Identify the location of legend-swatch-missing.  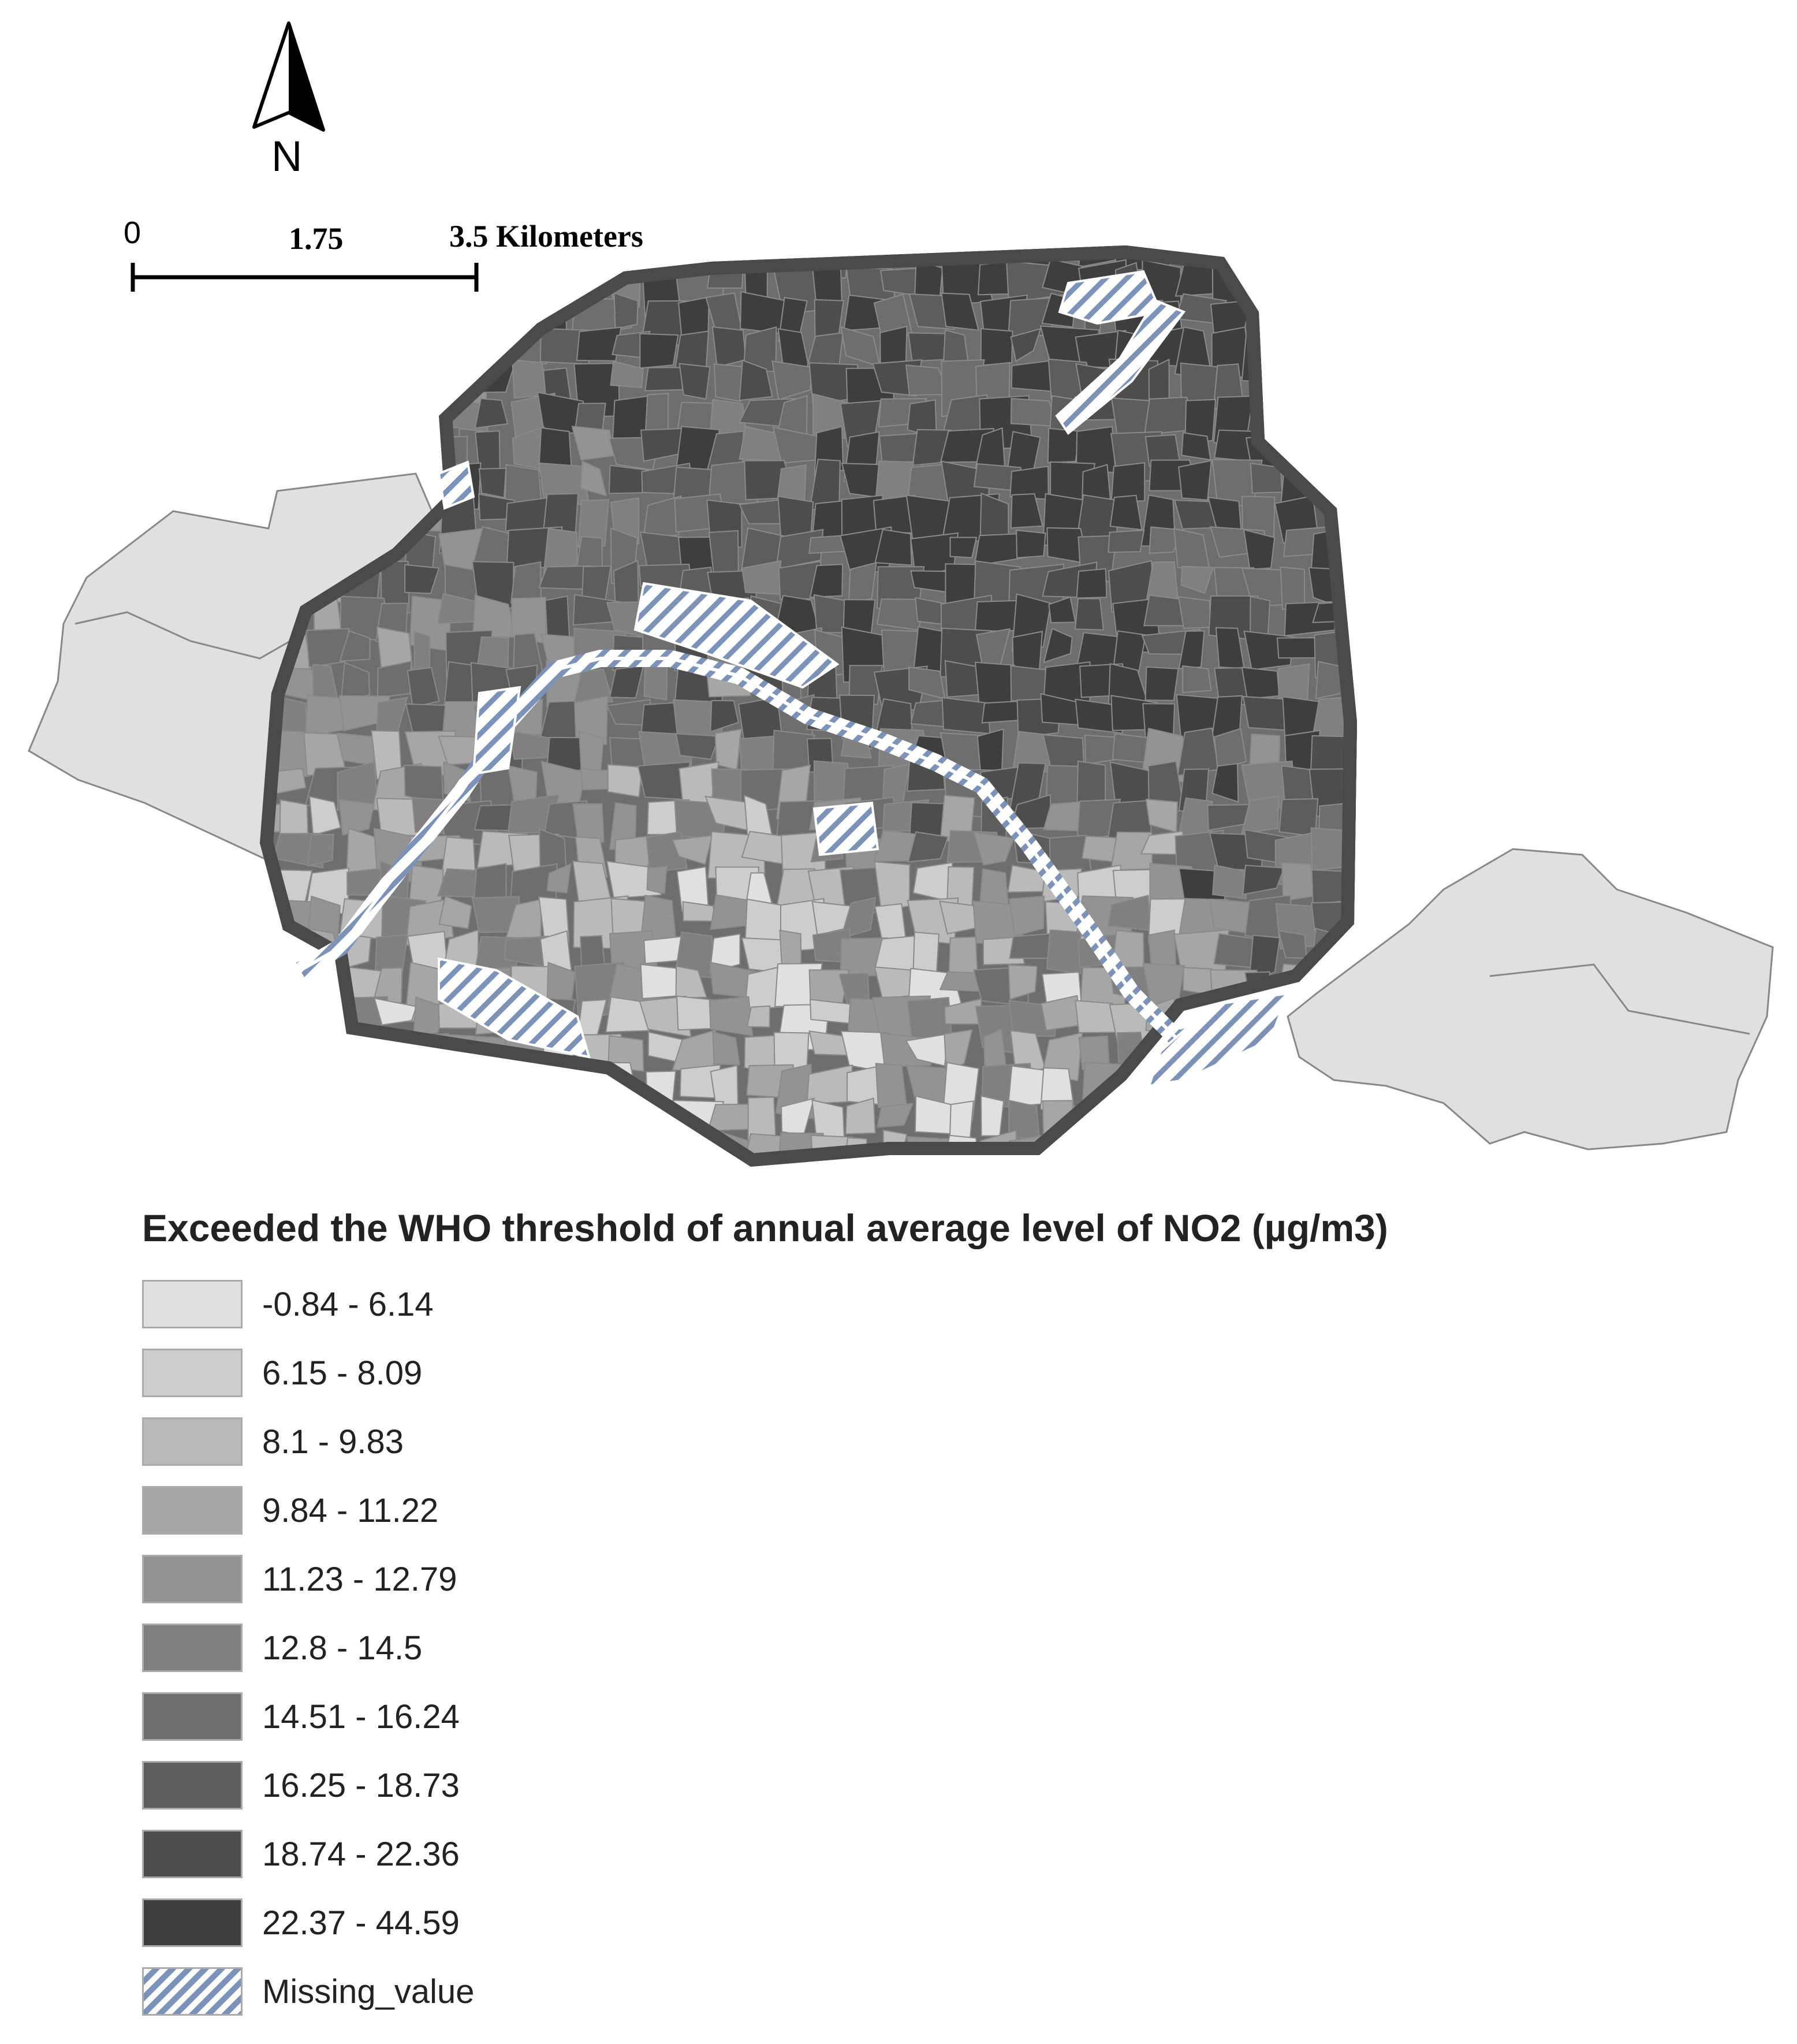
(193, 1992).